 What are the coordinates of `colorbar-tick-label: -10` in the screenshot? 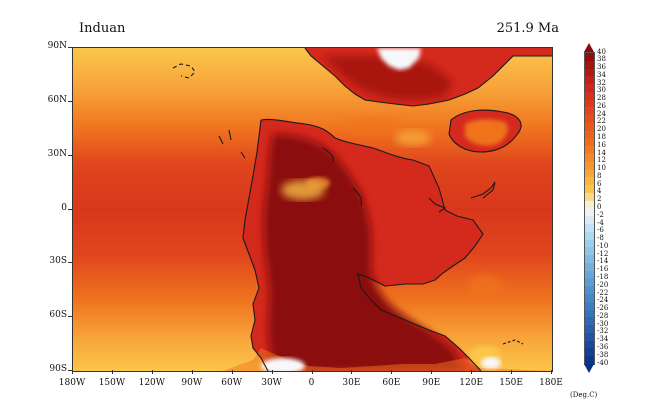 It's located at (603, 245).